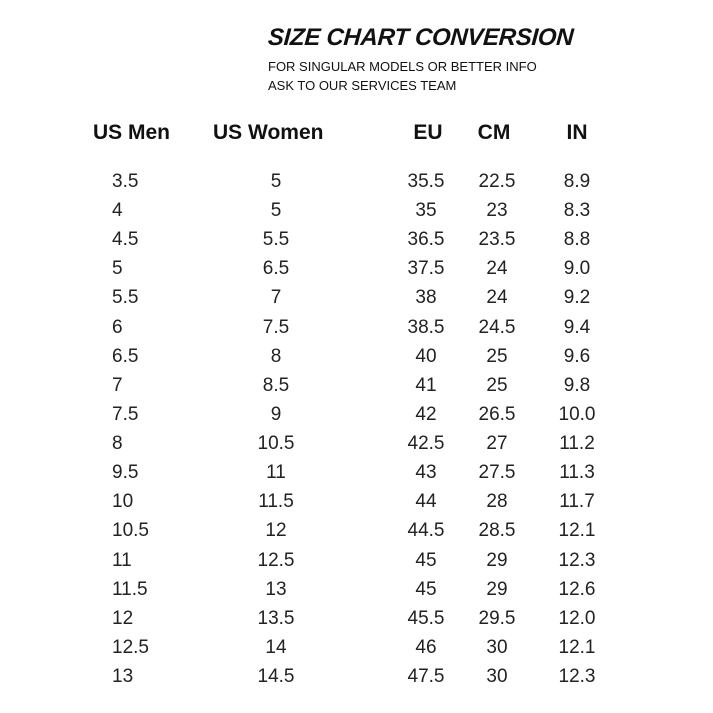 Image resolution: width=713 pixels, height=713 pixels. Describe the element at coordinates (125, 181) in the screenshot. I see `table-cell: 3.5` at that location.